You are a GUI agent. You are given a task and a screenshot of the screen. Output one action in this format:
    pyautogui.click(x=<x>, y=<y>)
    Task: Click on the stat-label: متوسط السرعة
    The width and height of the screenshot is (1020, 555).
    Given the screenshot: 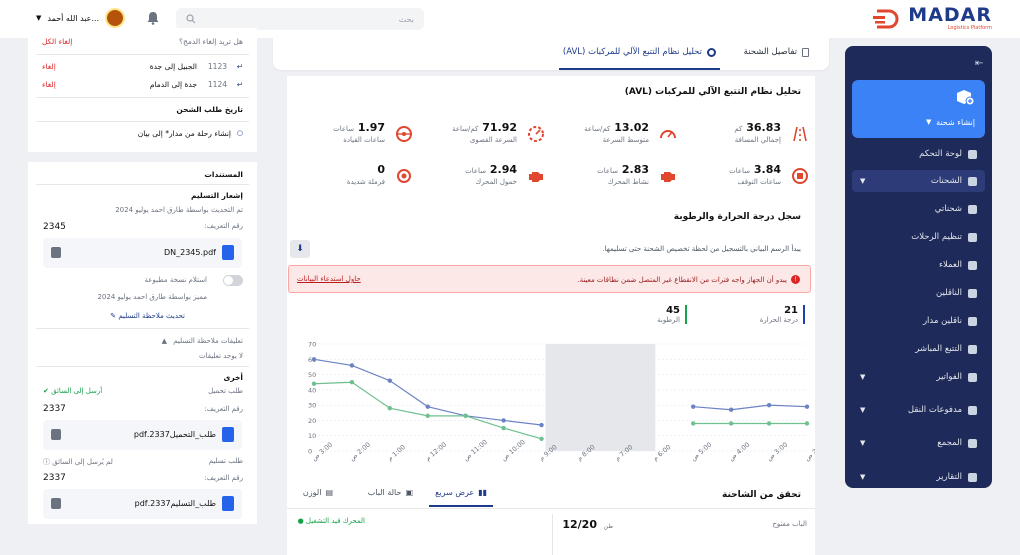 What is the action you would take?
    pyautogui.click(x=625, y=140)
    